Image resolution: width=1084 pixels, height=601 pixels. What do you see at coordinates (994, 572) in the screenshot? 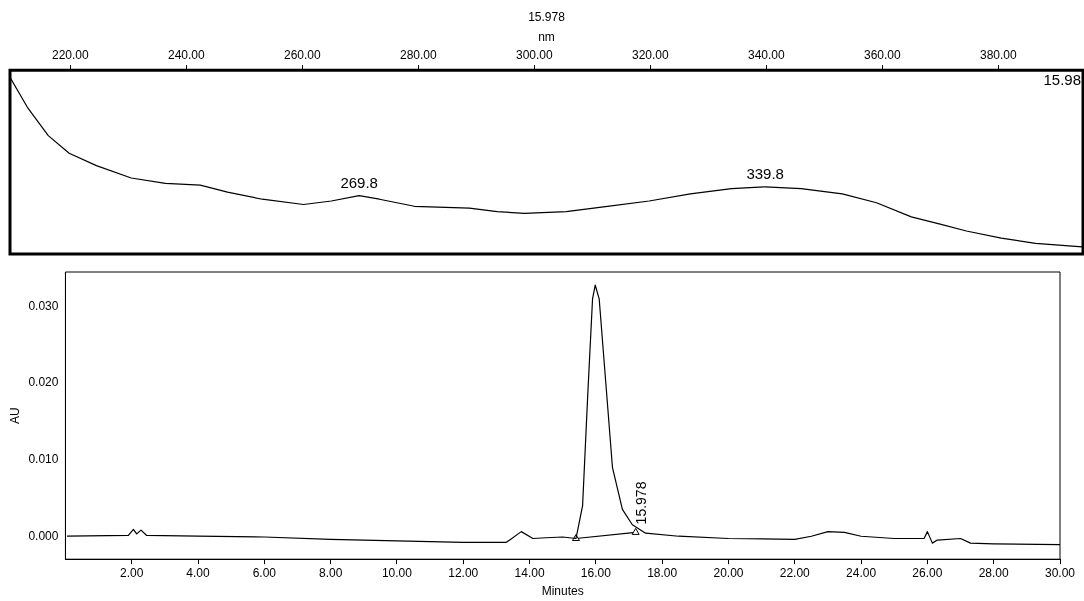
I see `x-tick-label: 28.00` at bounding box center [994, 572].